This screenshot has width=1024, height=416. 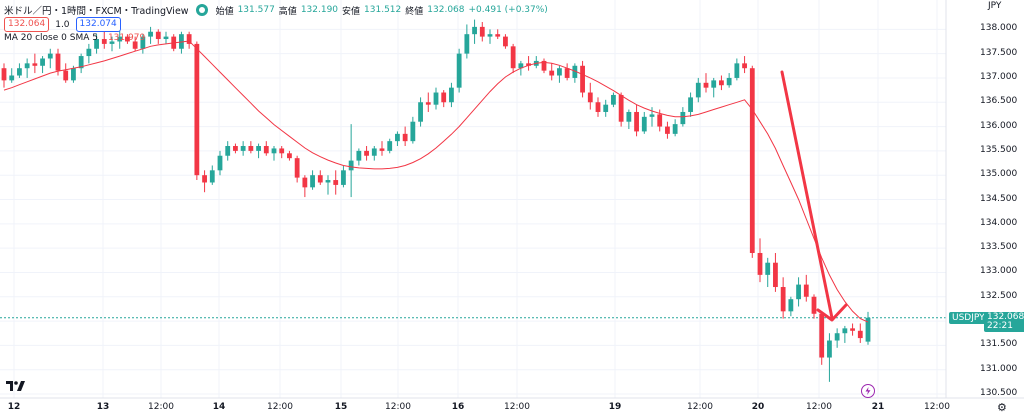 What do you see at coordinates (287, 11) in the screenshot?
I see `high-label: 高値` at bounding box center [287, 11].